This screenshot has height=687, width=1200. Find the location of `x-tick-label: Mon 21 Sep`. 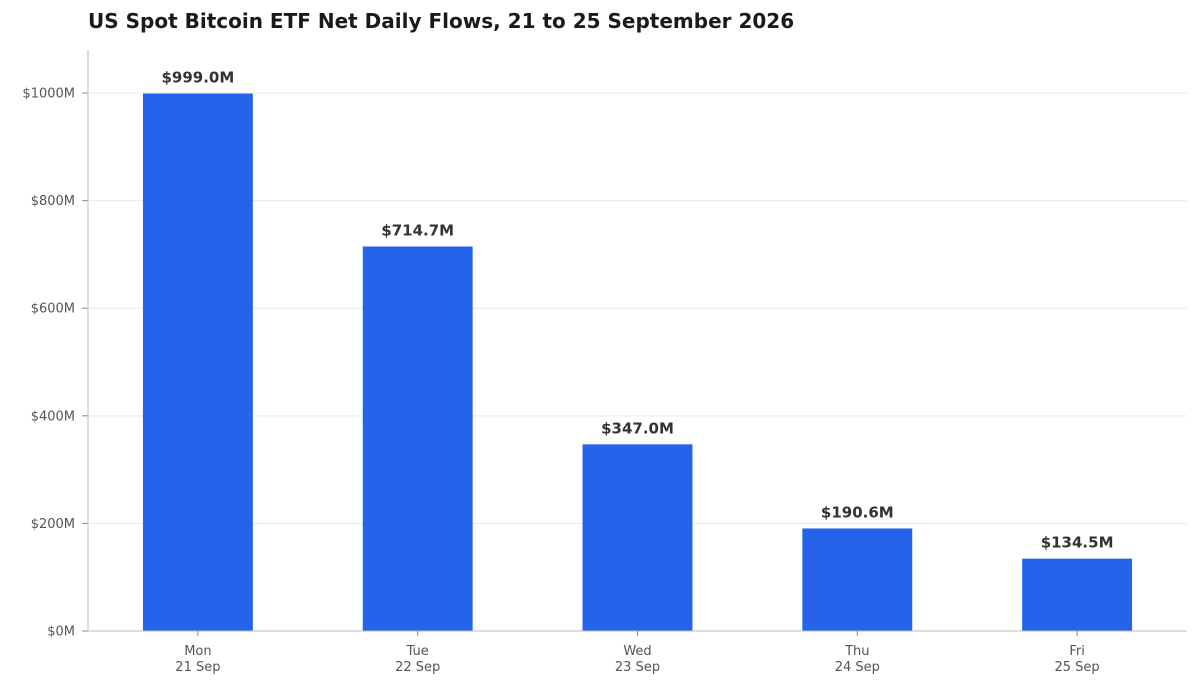

x-tick-label: Mon 21 Sep is located at coordinates (197, 659).